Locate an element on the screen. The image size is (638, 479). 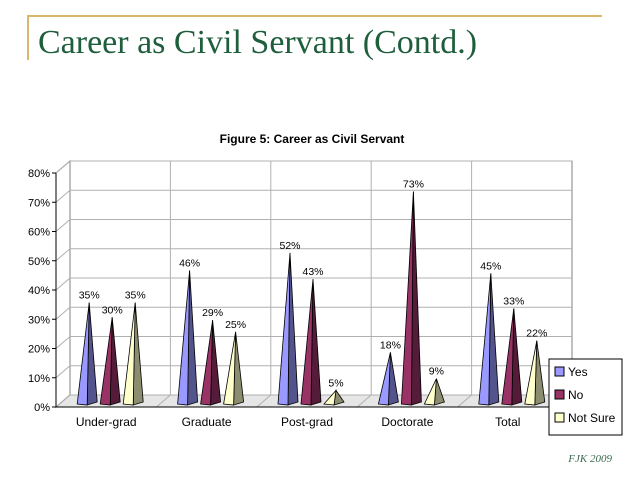
data-label: 33% is located at coordinates (513, 301).